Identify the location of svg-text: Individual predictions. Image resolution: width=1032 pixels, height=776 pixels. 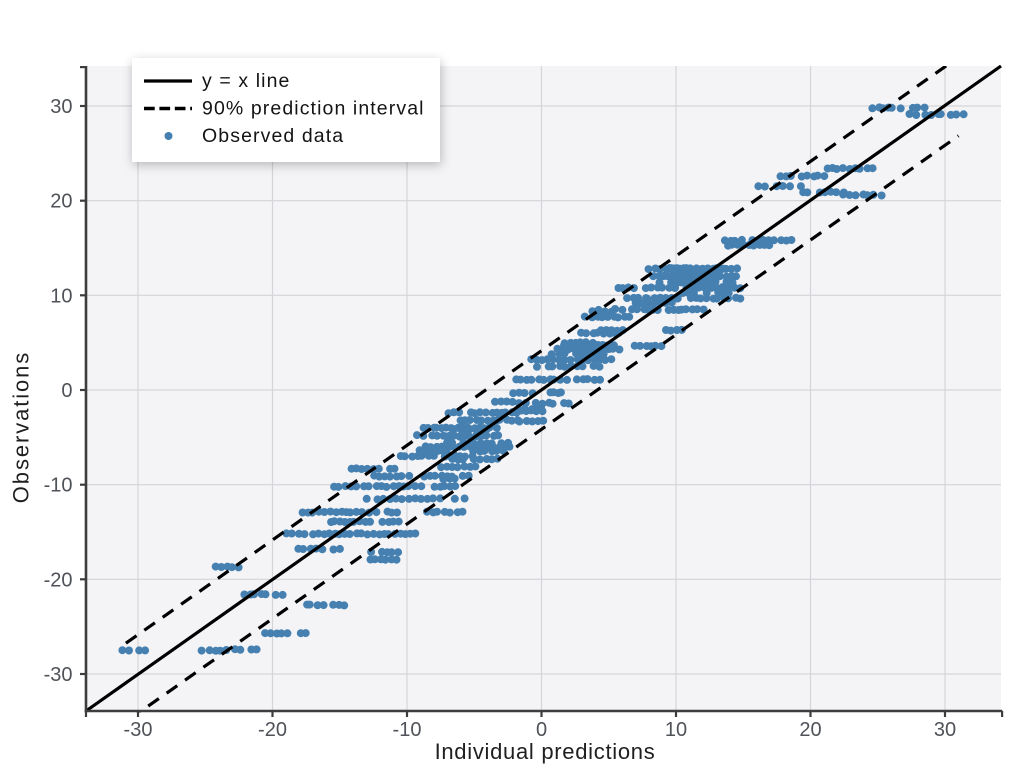
(545, 751).